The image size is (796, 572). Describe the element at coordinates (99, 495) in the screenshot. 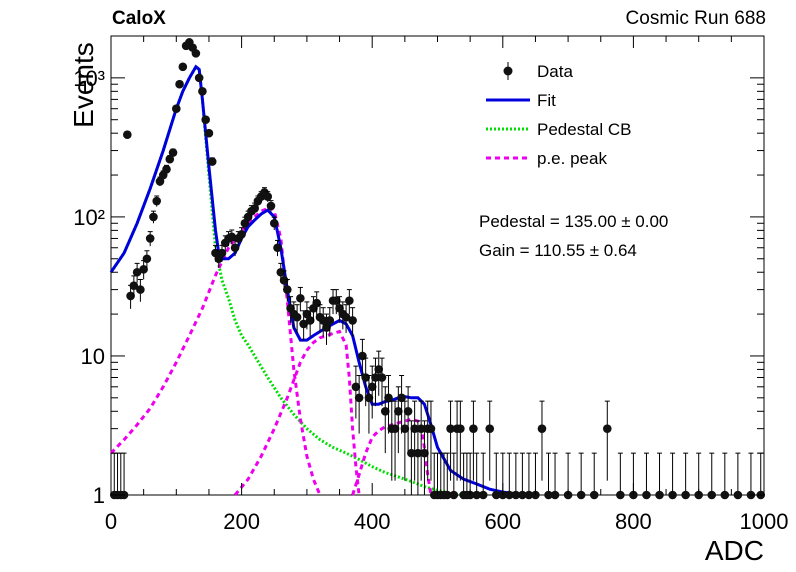

I see `y-tick-label: 1` at that location.